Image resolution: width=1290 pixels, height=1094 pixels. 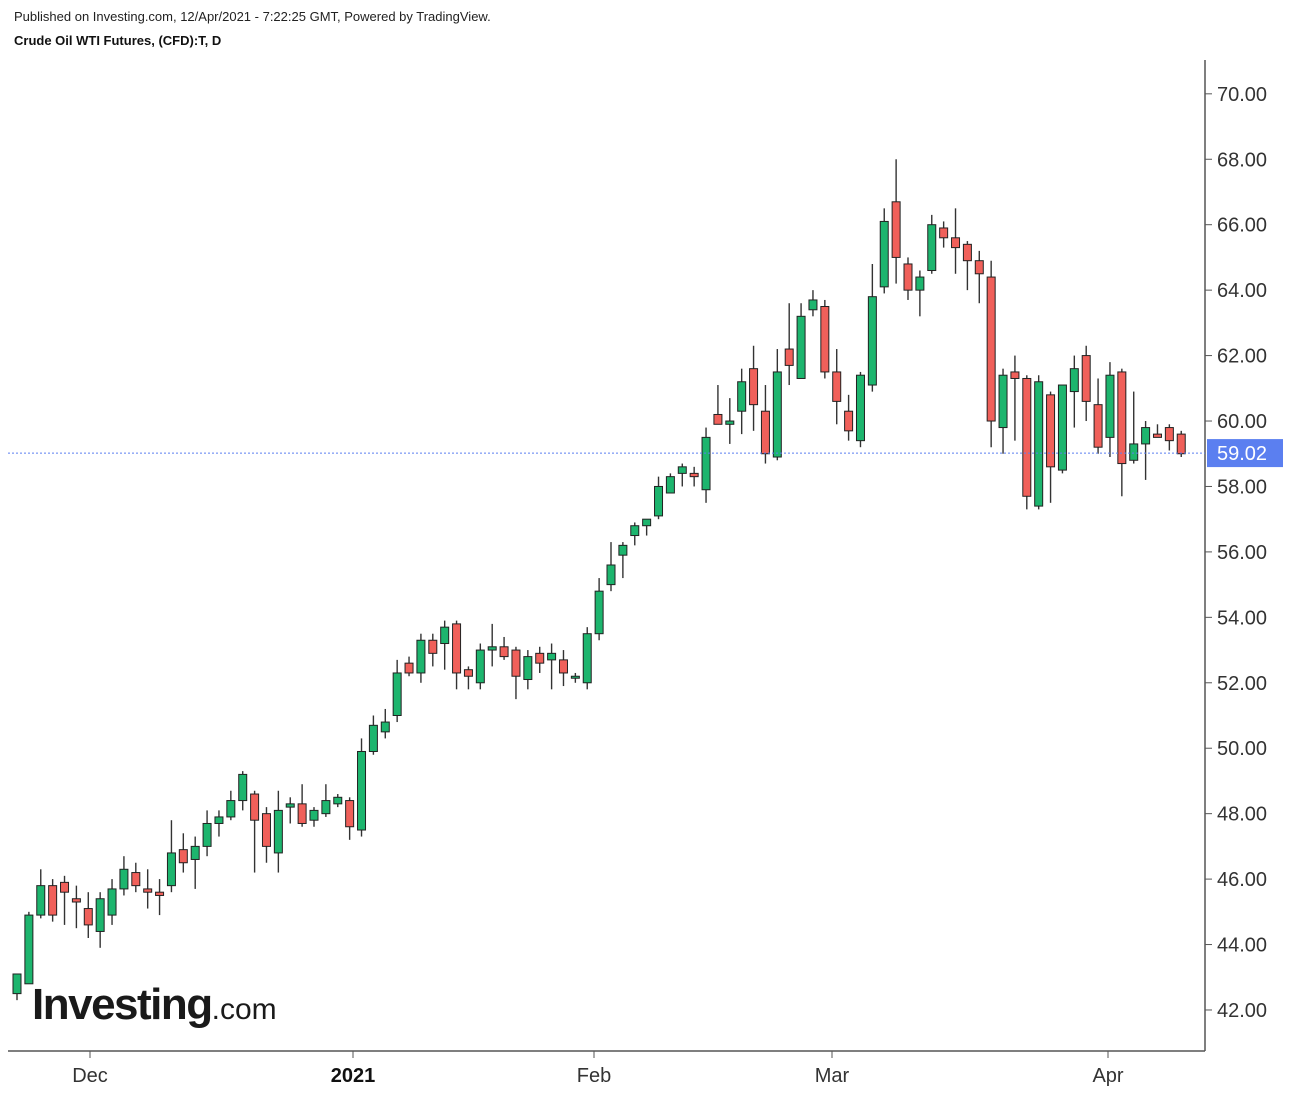 What do you see at coordinates (832, 1076) in the screenshot?
I see `x-tick-label: Mar` at bounding box center [832, 1076].